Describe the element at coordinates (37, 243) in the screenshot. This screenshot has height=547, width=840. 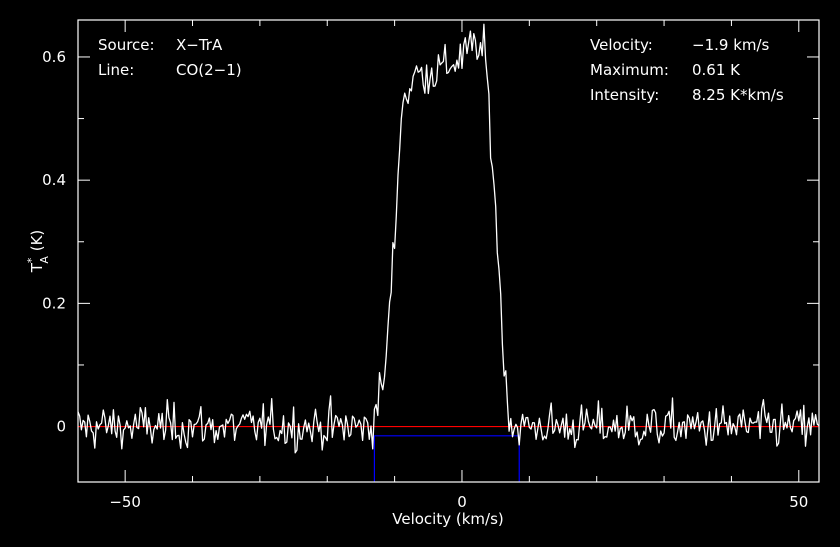
I see `y-axis-label-unit: (K)` at that location.